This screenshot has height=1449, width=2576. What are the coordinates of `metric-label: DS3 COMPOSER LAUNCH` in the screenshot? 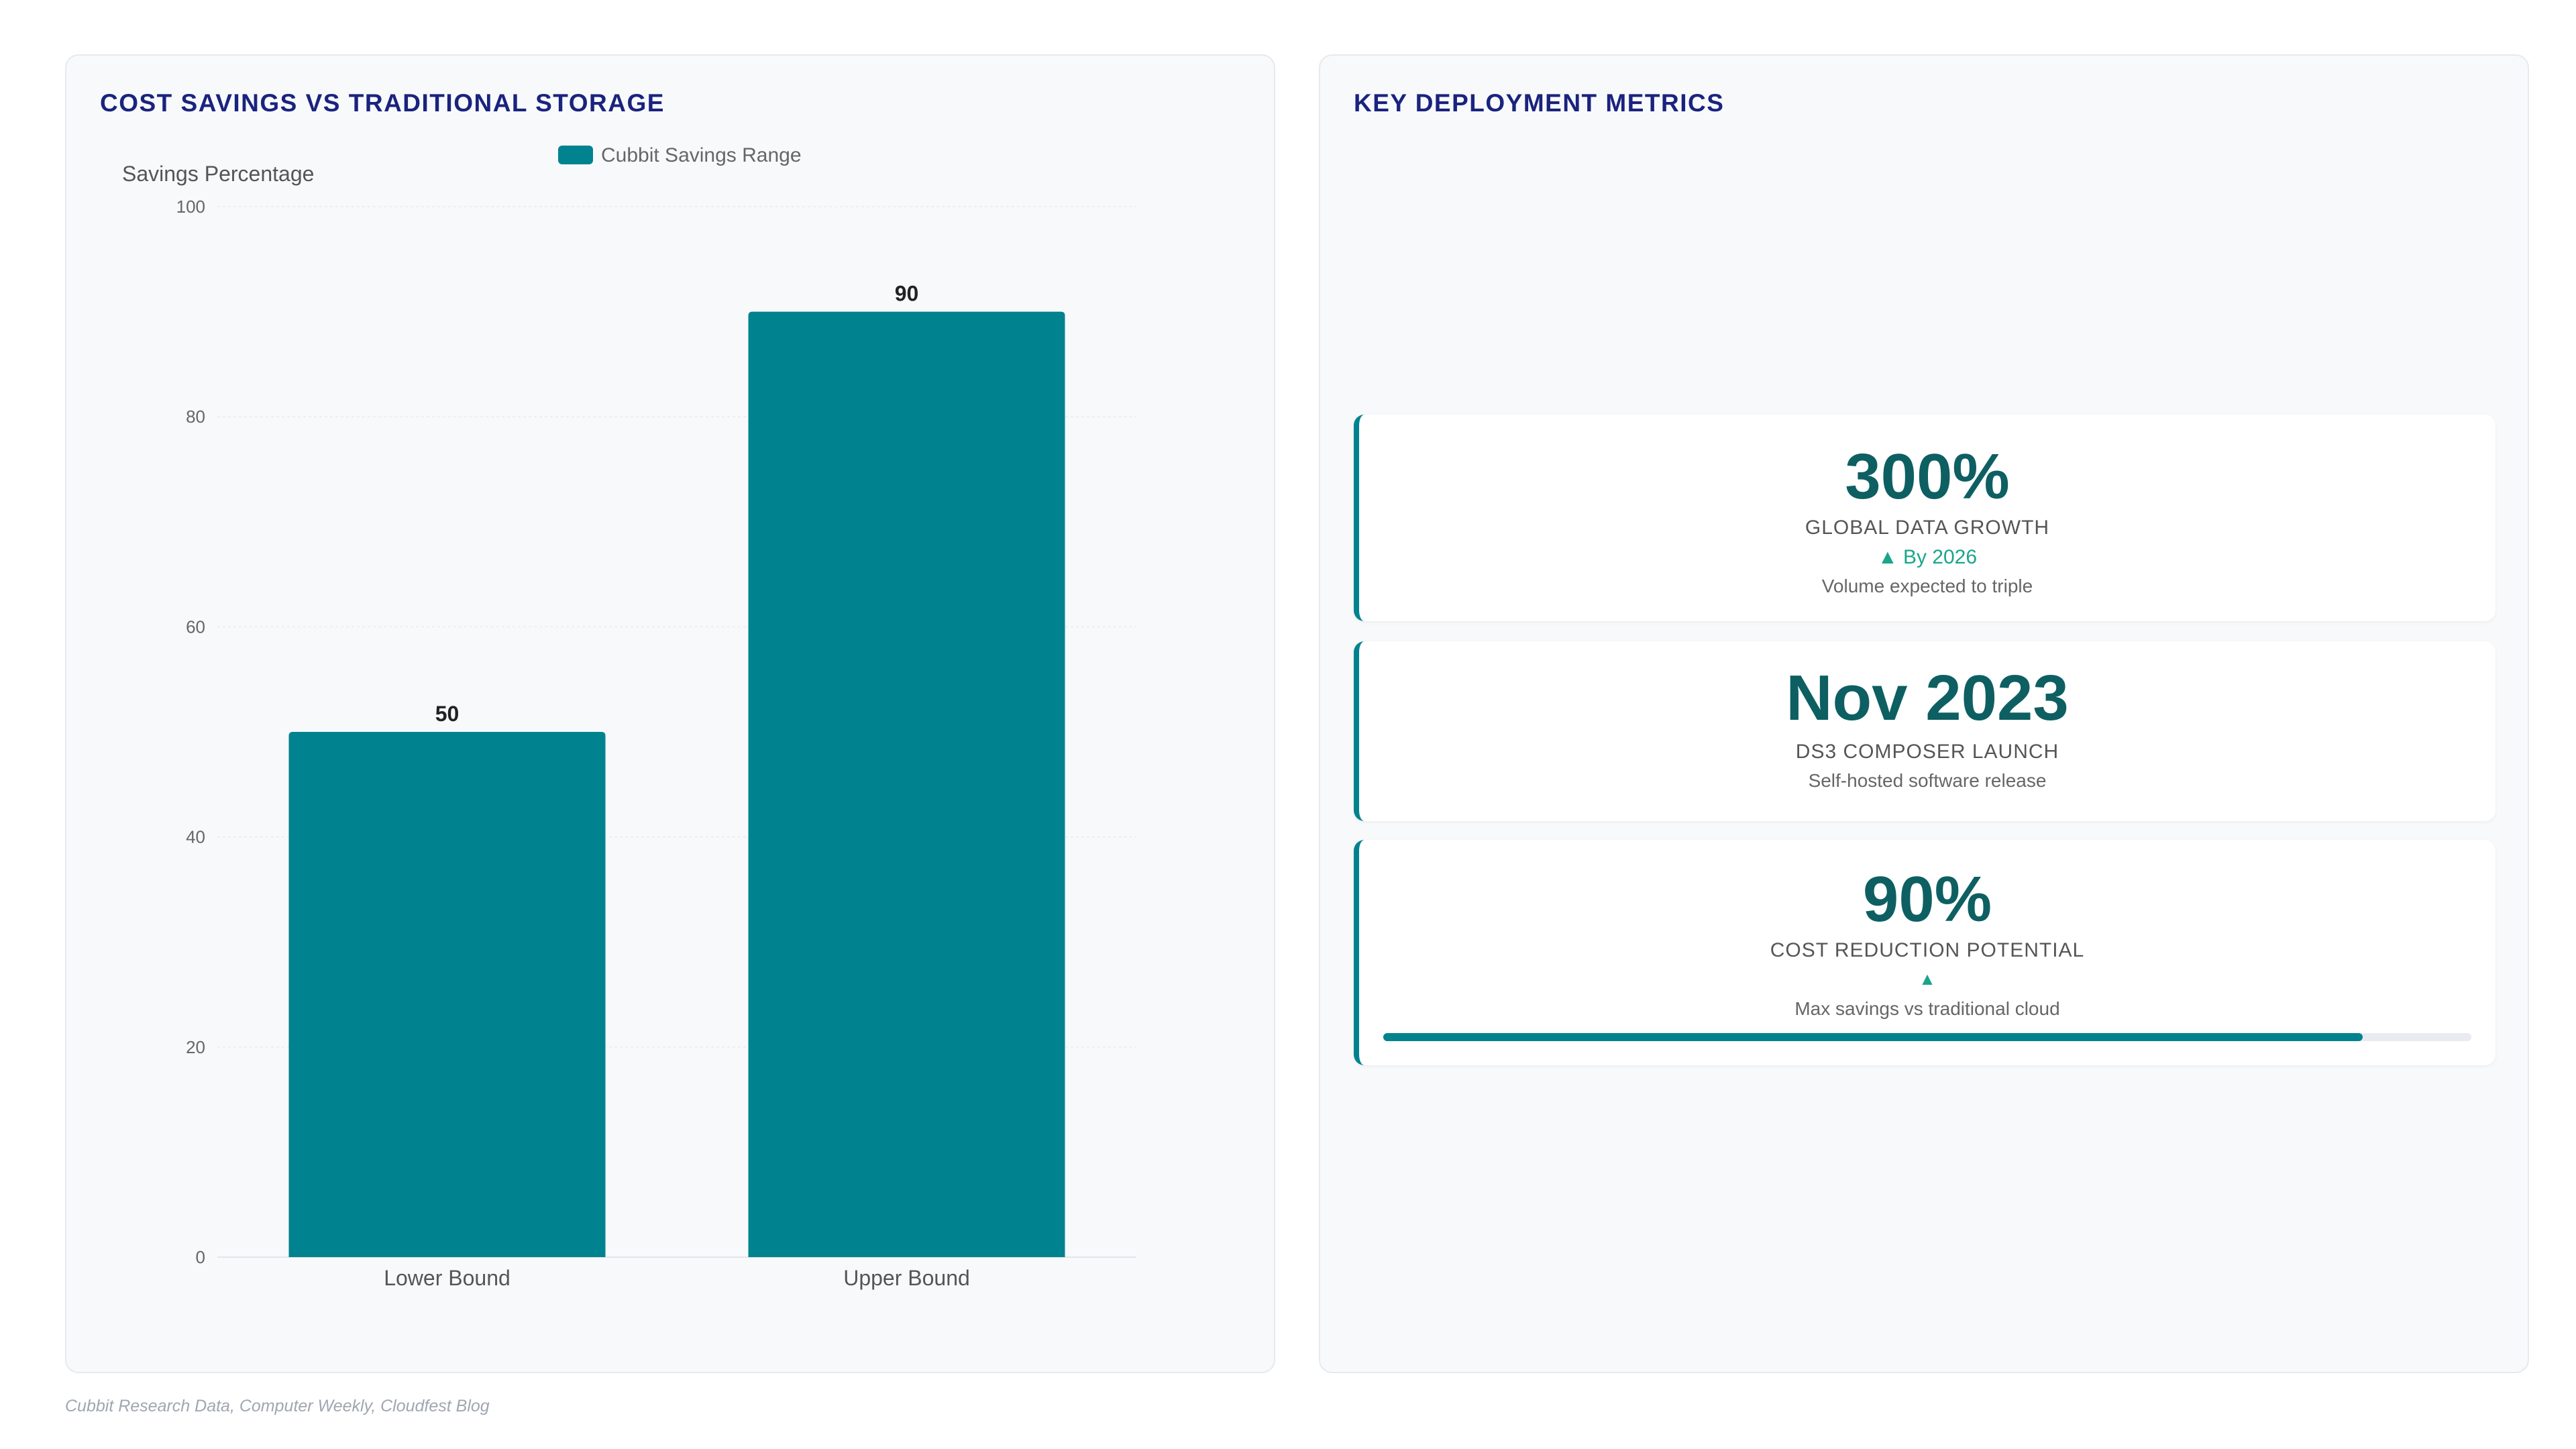 It's located at (1927, 752).